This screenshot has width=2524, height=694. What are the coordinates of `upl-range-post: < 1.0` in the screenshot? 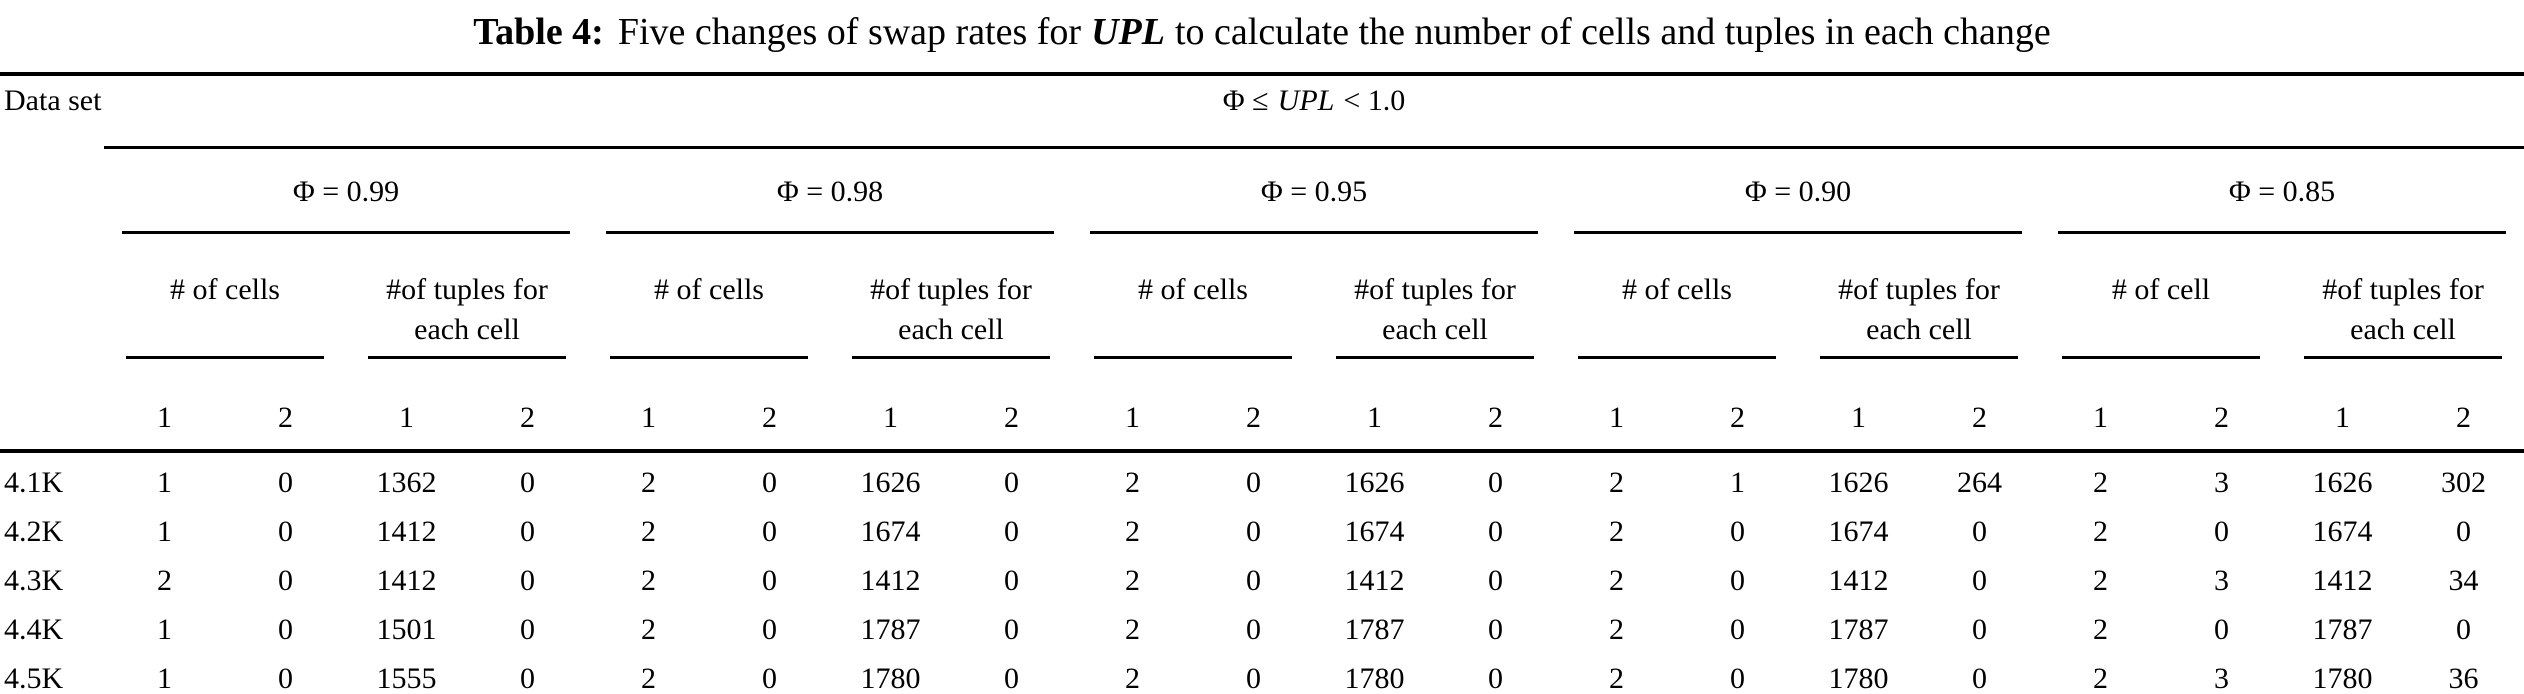 It's located at (1374, 100).